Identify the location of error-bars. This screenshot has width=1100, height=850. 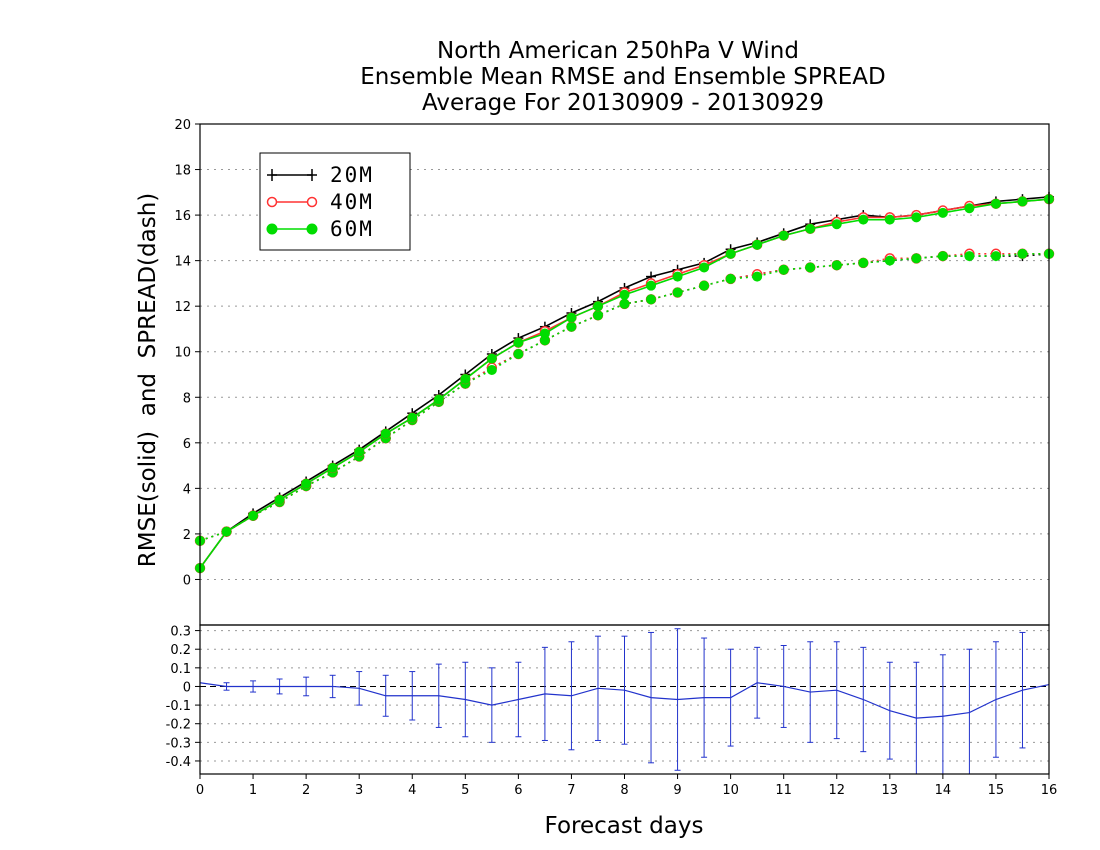
(624, 701).